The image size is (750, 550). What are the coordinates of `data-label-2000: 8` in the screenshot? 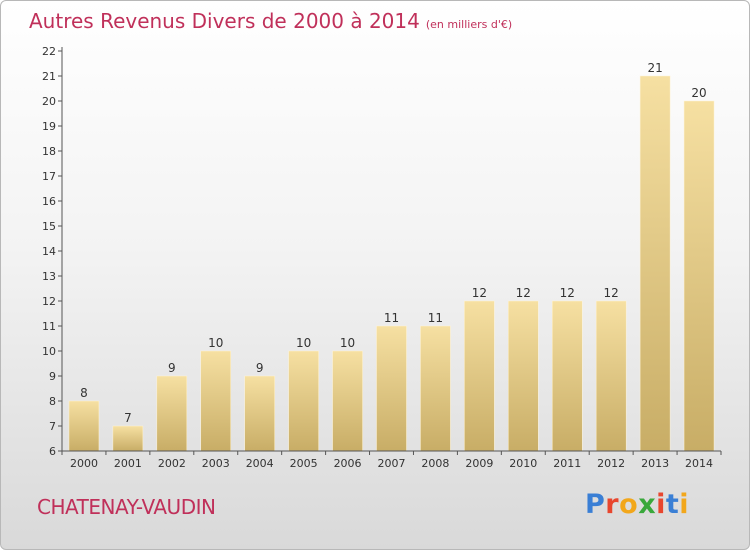 It's located at (84, 393).